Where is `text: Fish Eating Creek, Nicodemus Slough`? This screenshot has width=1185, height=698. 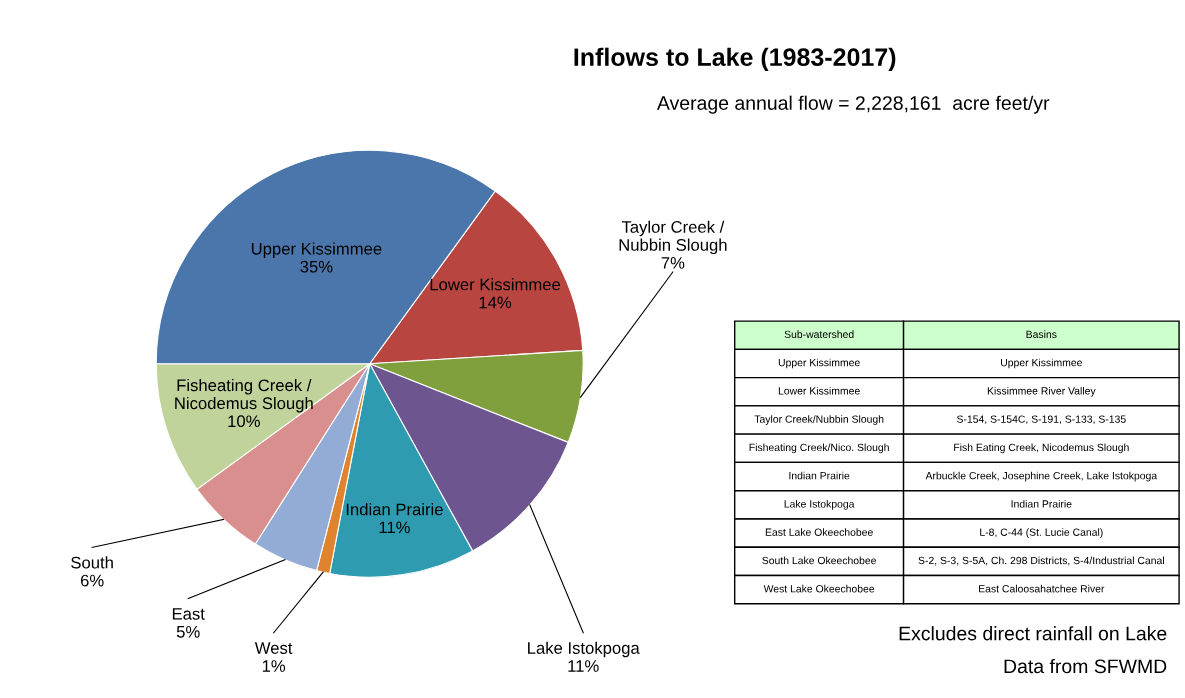 text: Fish Eating Creek, Nicodemus Slough is located at coordinates (1041, 448).